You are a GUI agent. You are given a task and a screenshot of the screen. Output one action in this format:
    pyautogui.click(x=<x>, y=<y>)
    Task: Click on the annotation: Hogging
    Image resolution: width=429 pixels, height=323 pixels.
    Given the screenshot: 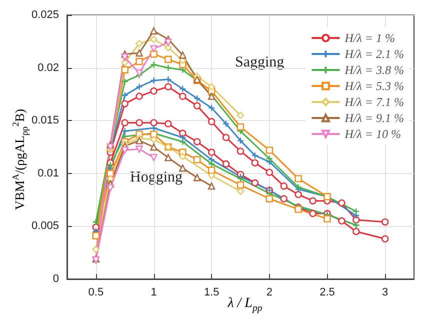 What is the action you would take?
    pyautogui.click(x=156, y=178)
    